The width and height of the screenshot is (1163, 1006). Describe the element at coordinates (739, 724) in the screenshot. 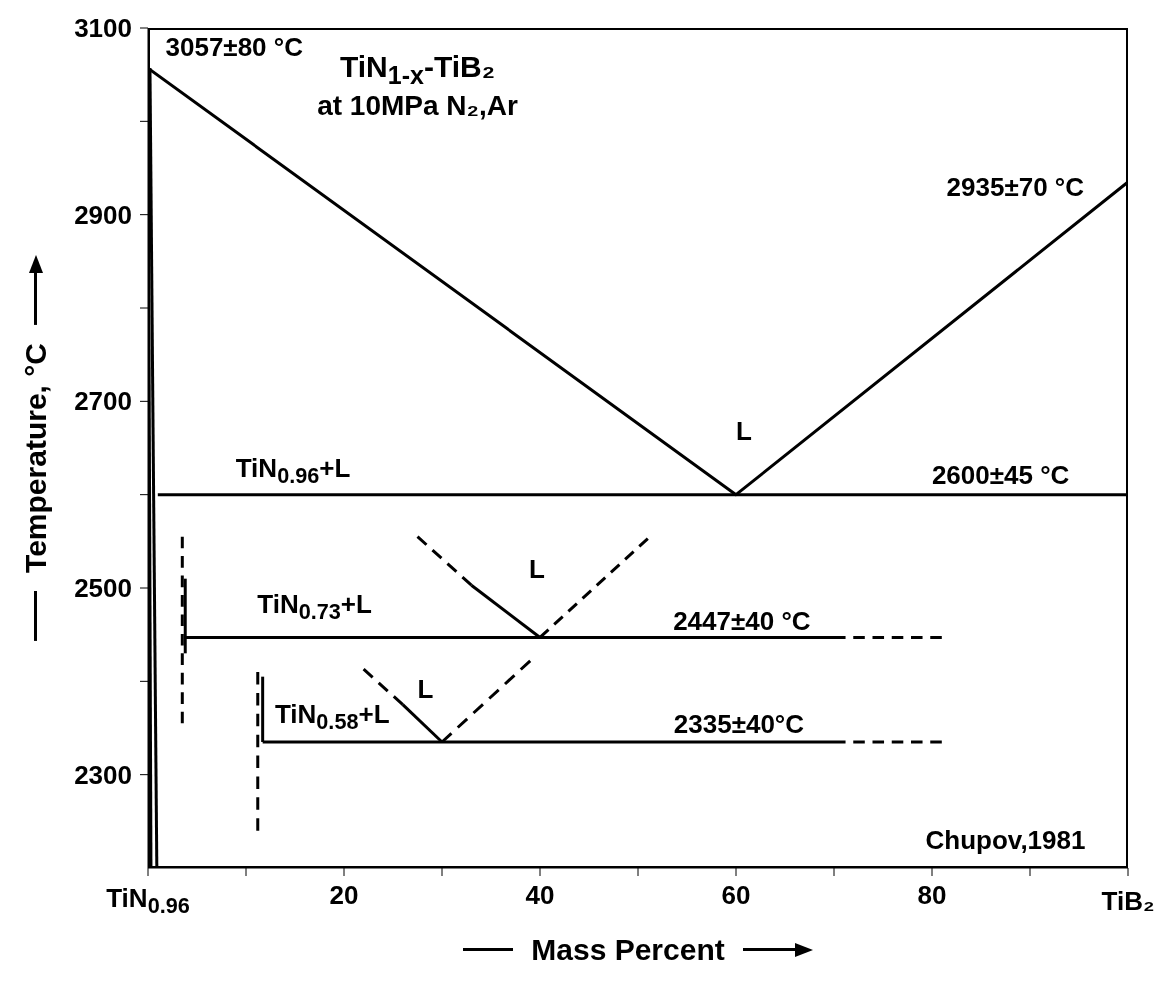

I see `annotation: 2335±40°C` at that location.